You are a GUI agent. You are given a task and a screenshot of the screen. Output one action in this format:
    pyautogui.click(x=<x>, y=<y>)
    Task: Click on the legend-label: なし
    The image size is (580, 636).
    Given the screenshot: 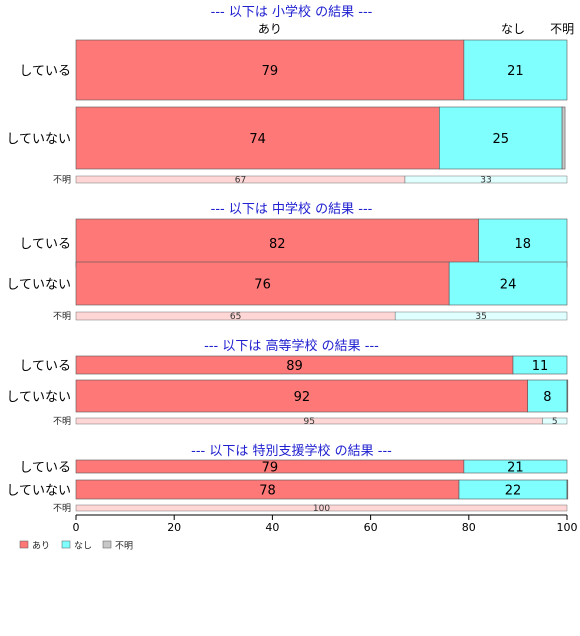 What is the action you would take?
    pyautogui.click(x=83, y=546)
    